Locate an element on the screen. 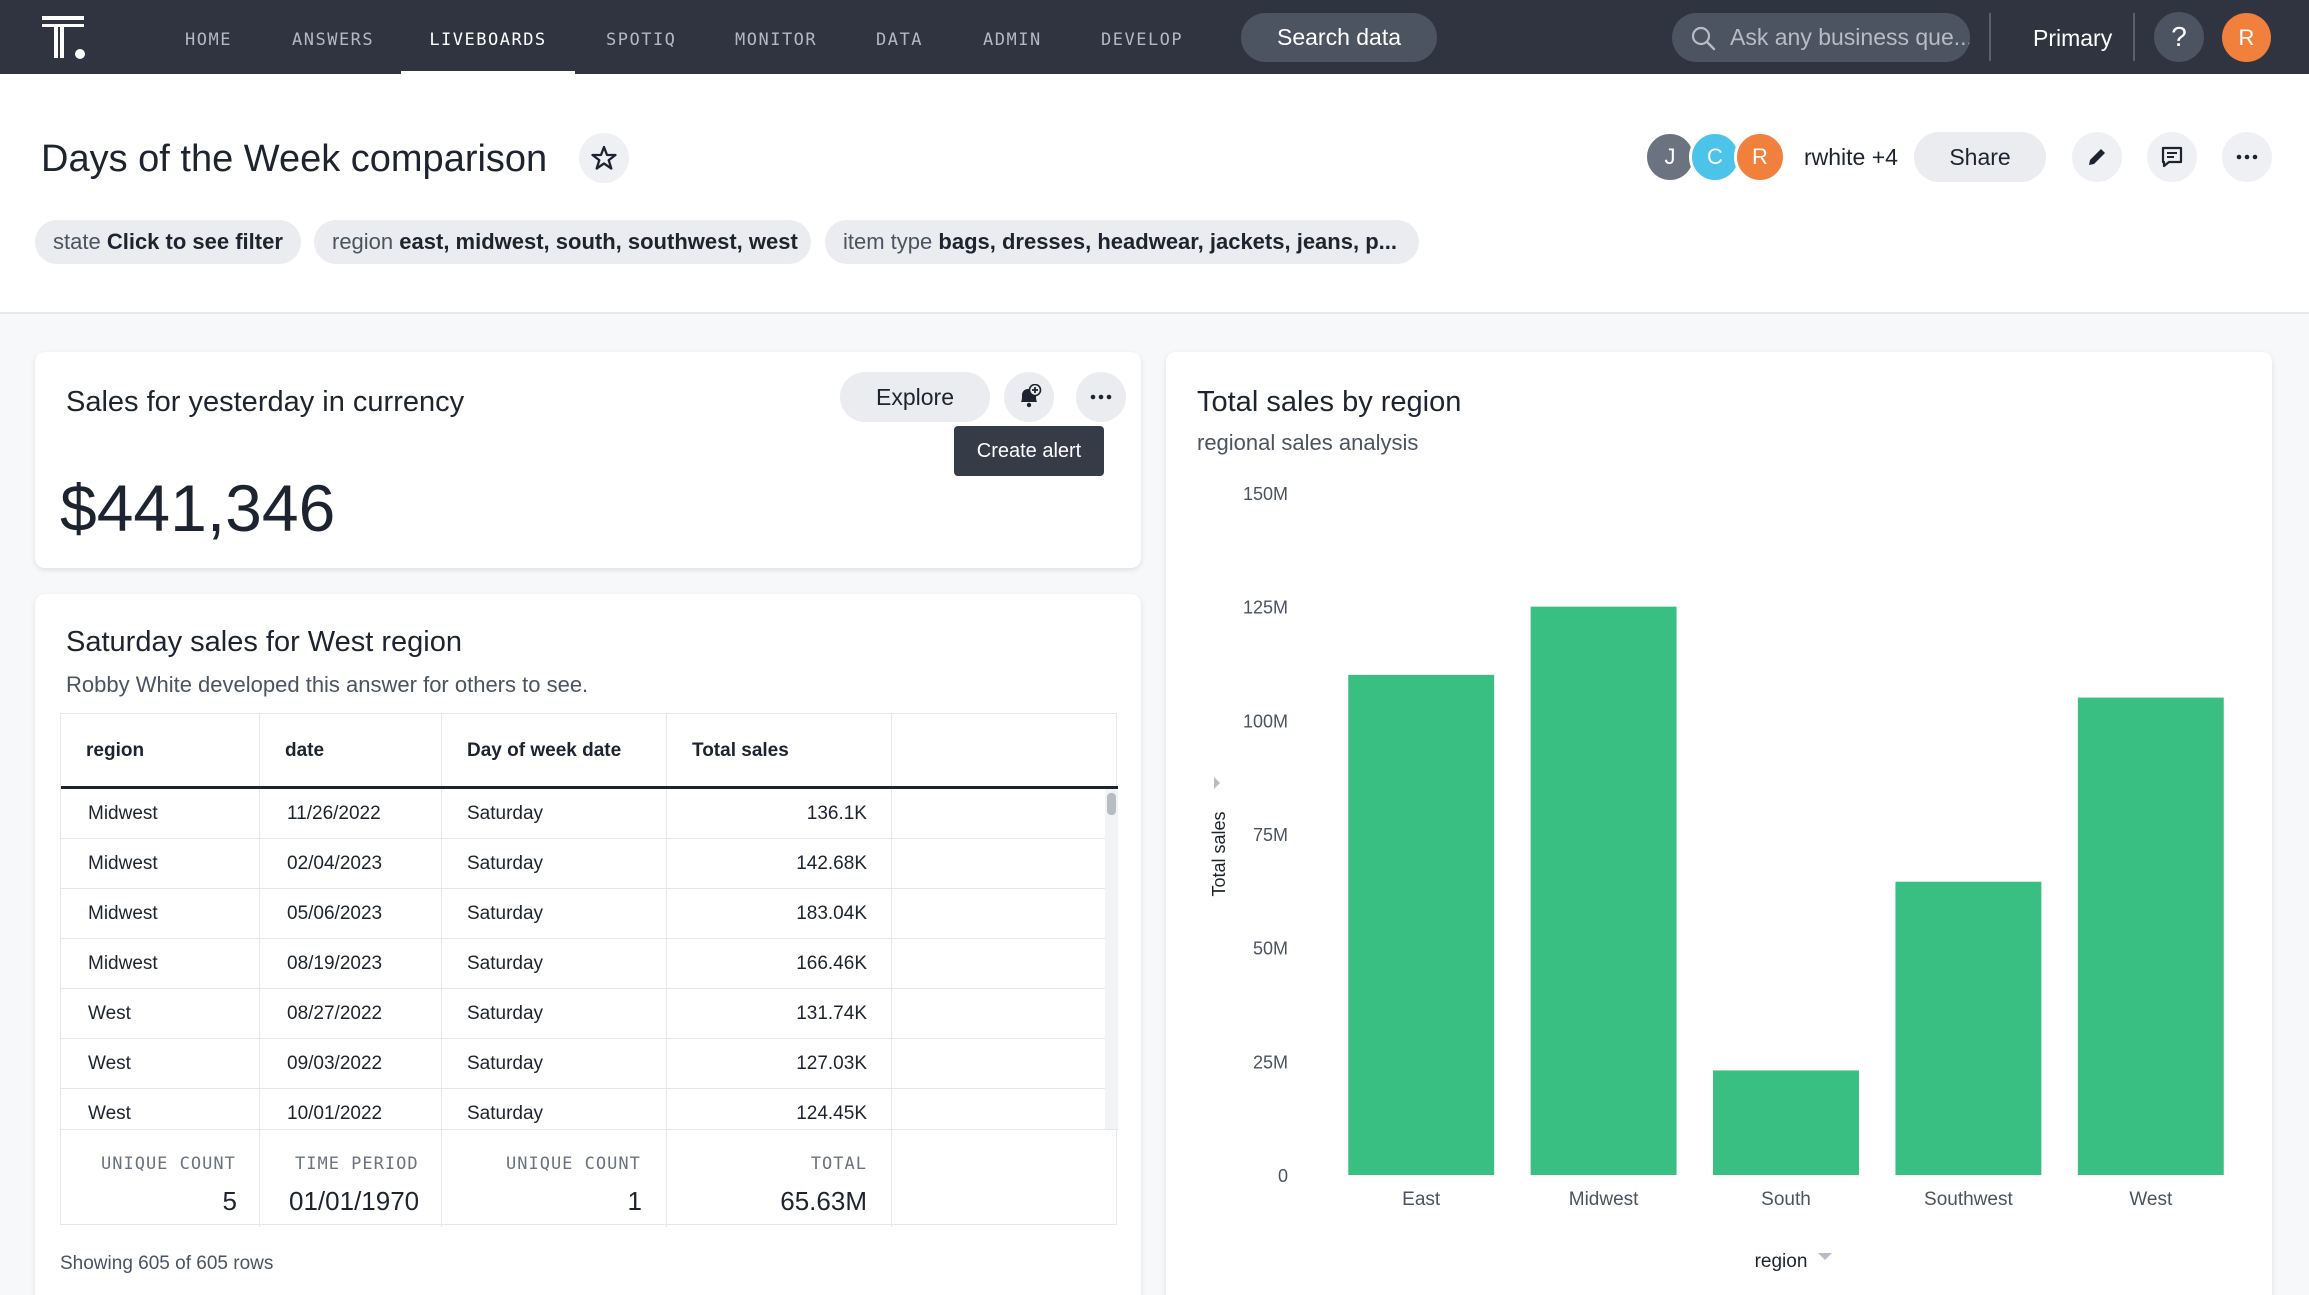 The height and width of the screenshot is (1295, 2309). filter-key: item type is located at coordinates (888, 241).